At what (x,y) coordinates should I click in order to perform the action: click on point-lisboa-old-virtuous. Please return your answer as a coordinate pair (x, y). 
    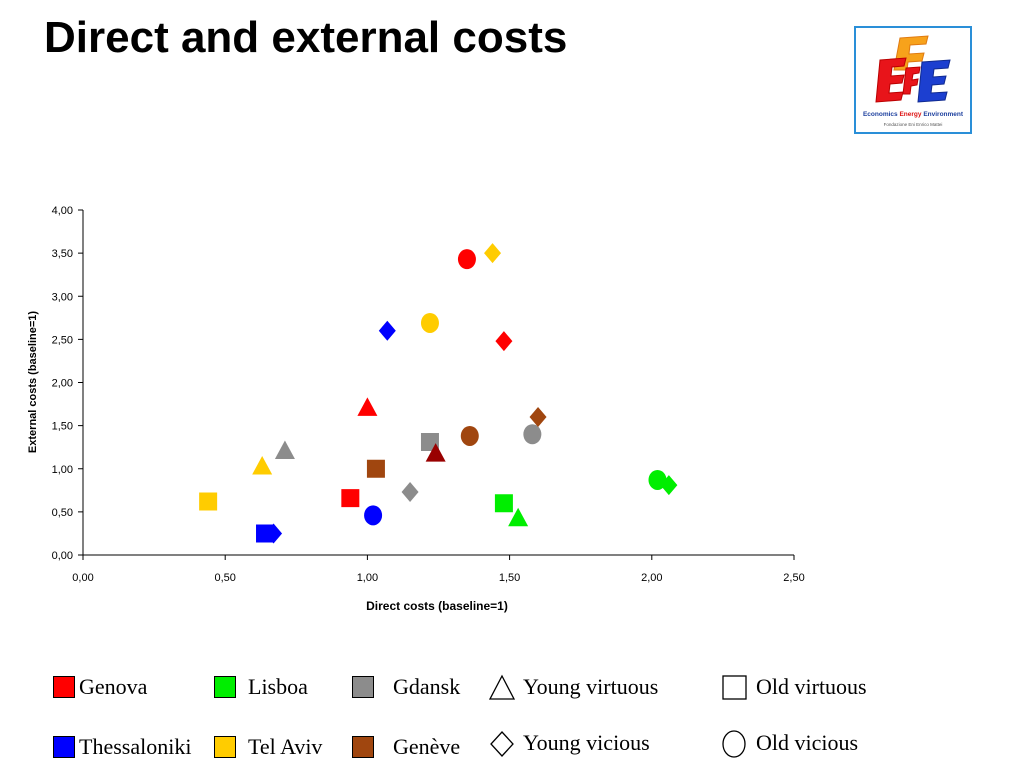
    Looking at the image, I should click on (503, 503).